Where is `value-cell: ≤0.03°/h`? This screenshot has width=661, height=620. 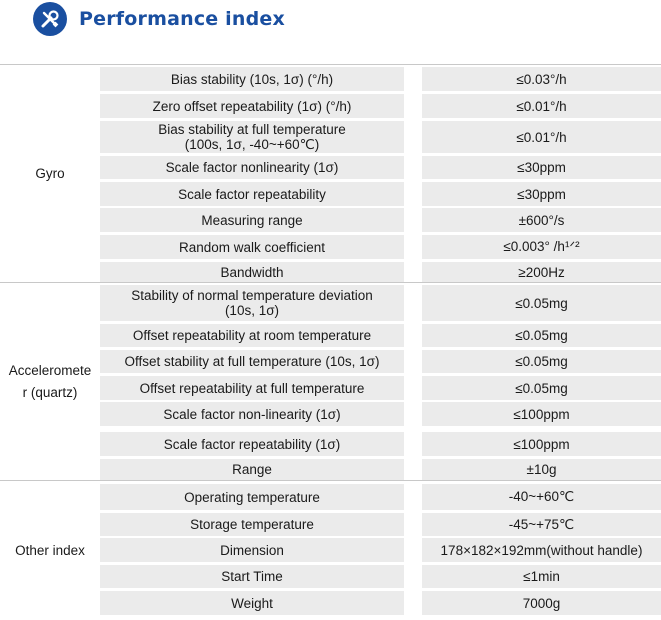
value-cell: ≤0.03°/h is located at coordinates (541, 79).